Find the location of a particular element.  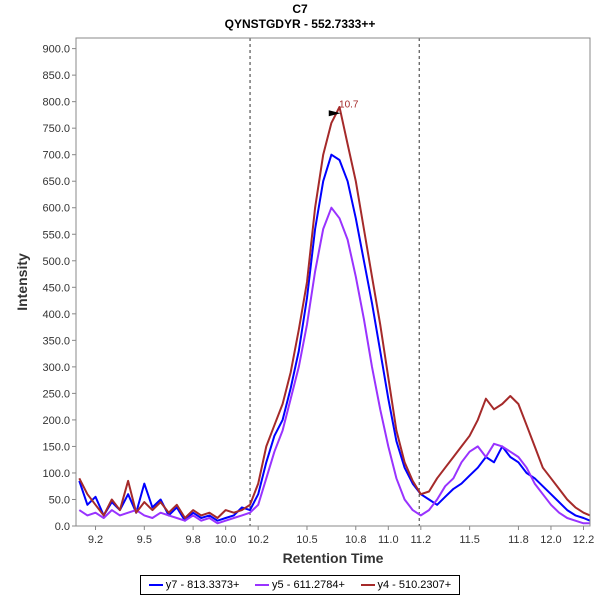

x-tick-label: 10.0 is located at coordinates (225, 540).